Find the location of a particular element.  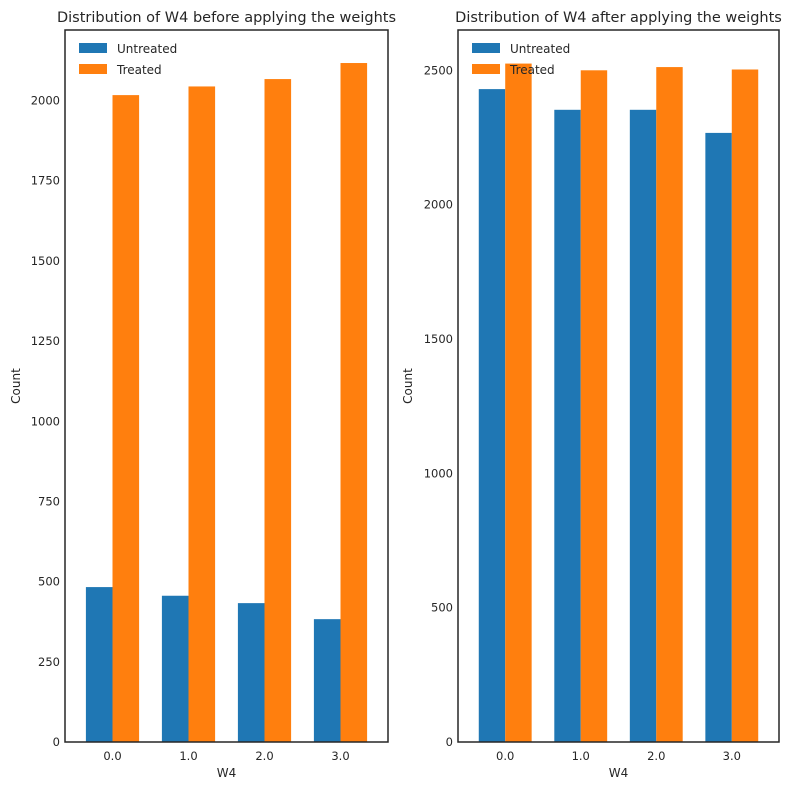

left-y-tick-label: 750 is located at coordinates (49, 501).